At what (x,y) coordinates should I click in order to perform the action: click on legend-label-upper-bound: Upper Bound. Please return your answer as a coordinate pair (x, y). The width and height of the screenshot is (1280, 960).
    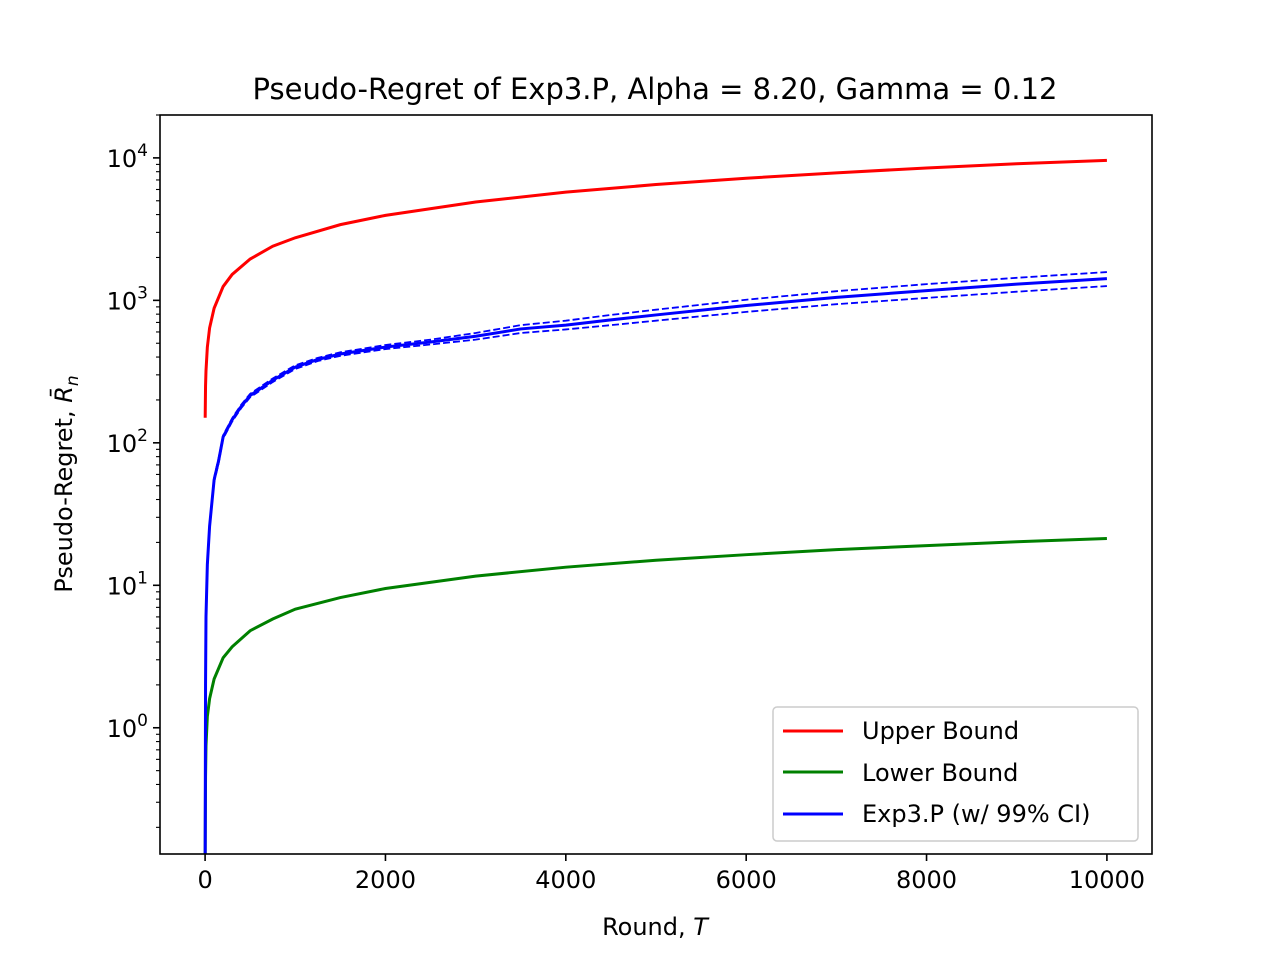
    Looking at the image, I should click on (940, 731).